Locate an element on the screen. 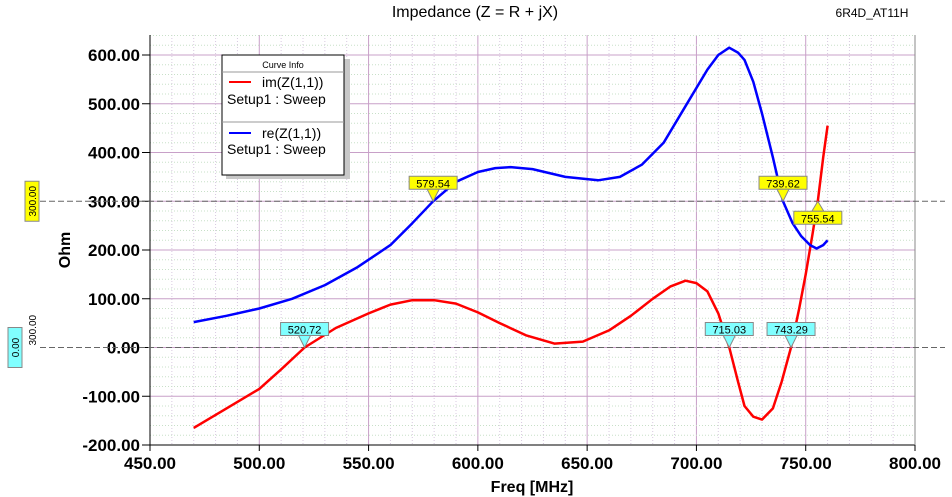 The width and height of the screenshot is (952, 497). marker-label: 755.54 is located at coordinates (818, 219).